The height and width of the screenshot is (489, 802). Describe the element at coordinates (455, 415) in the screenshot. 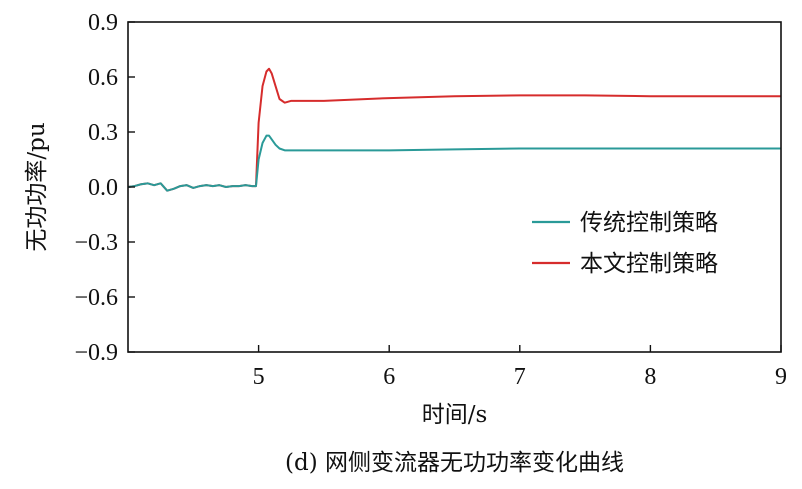

I see `x-axis-label: 时间/s` at that location.